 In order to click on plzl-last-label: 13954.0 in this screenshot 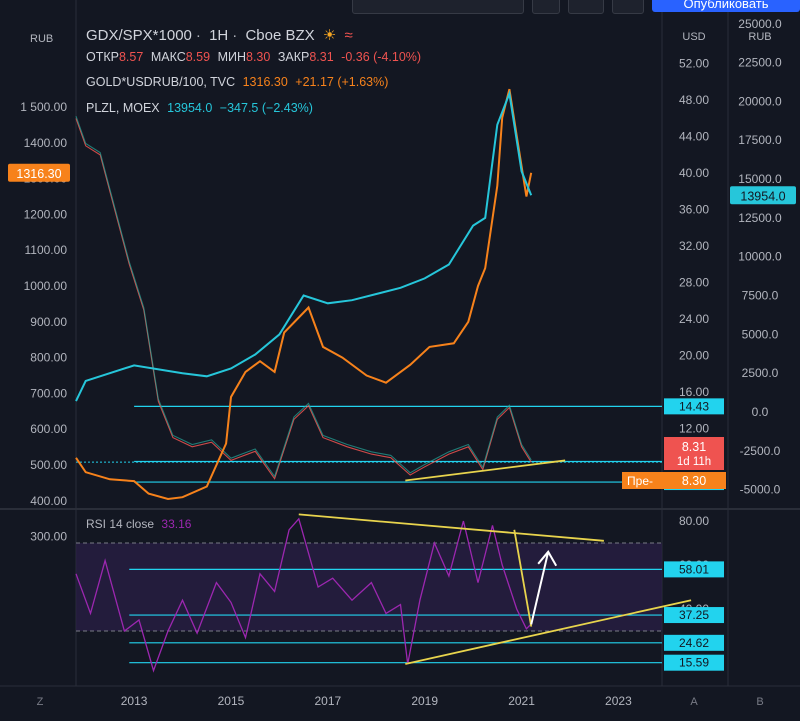, I will do `click(762, 196)`.